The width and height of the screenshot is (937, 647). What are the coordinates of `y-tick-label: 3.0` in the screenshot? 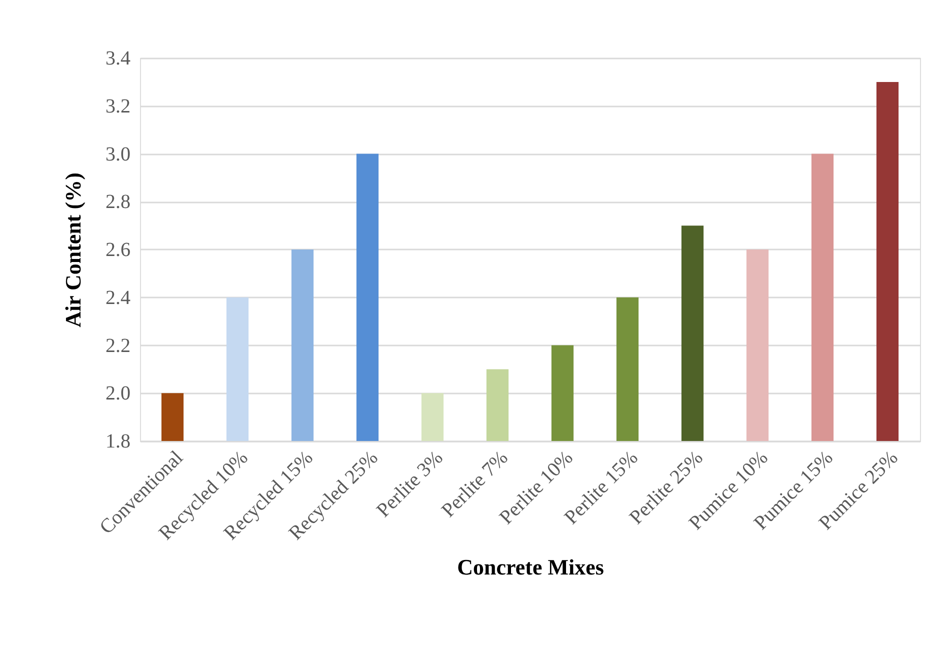 It's located at (118, 154).